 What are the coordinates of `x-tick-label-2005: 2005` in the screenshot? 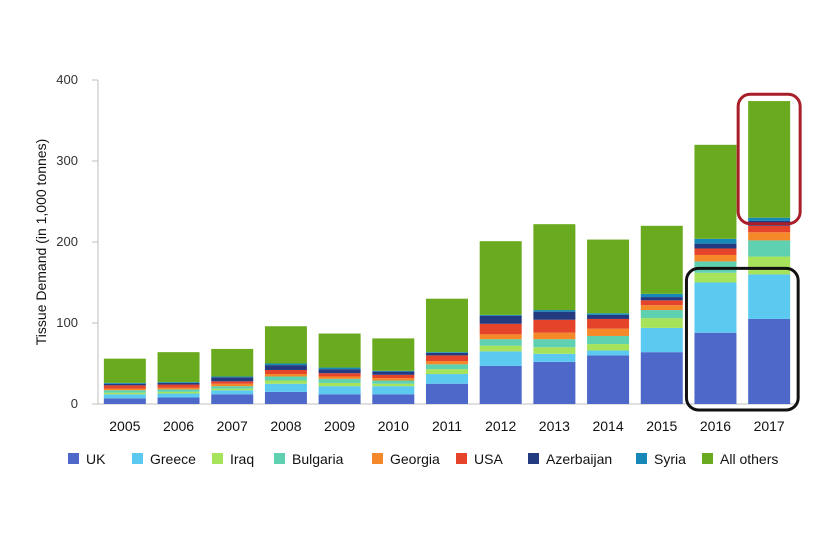 It's located at (124, 426).